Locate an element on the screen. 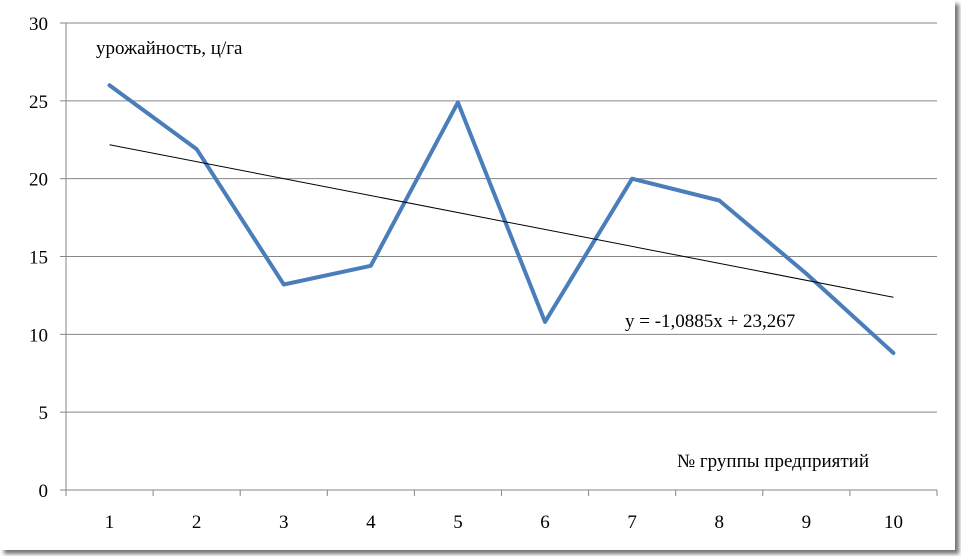 Image resolution: width=961 pixels, height=556 pixels. x-tick-label: 2 is located at coordinates (197, 522).